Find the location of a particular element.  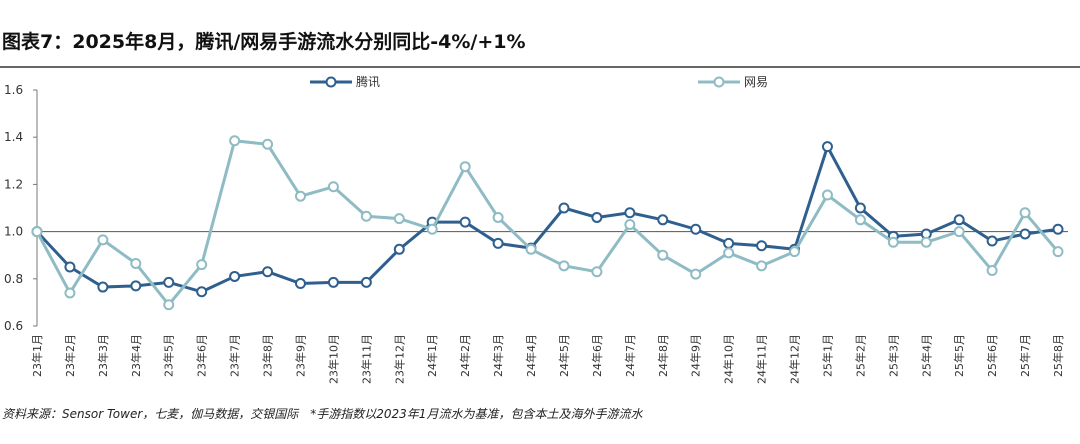

y-tick-label: 1.4 is located at coordinates (13, 137).